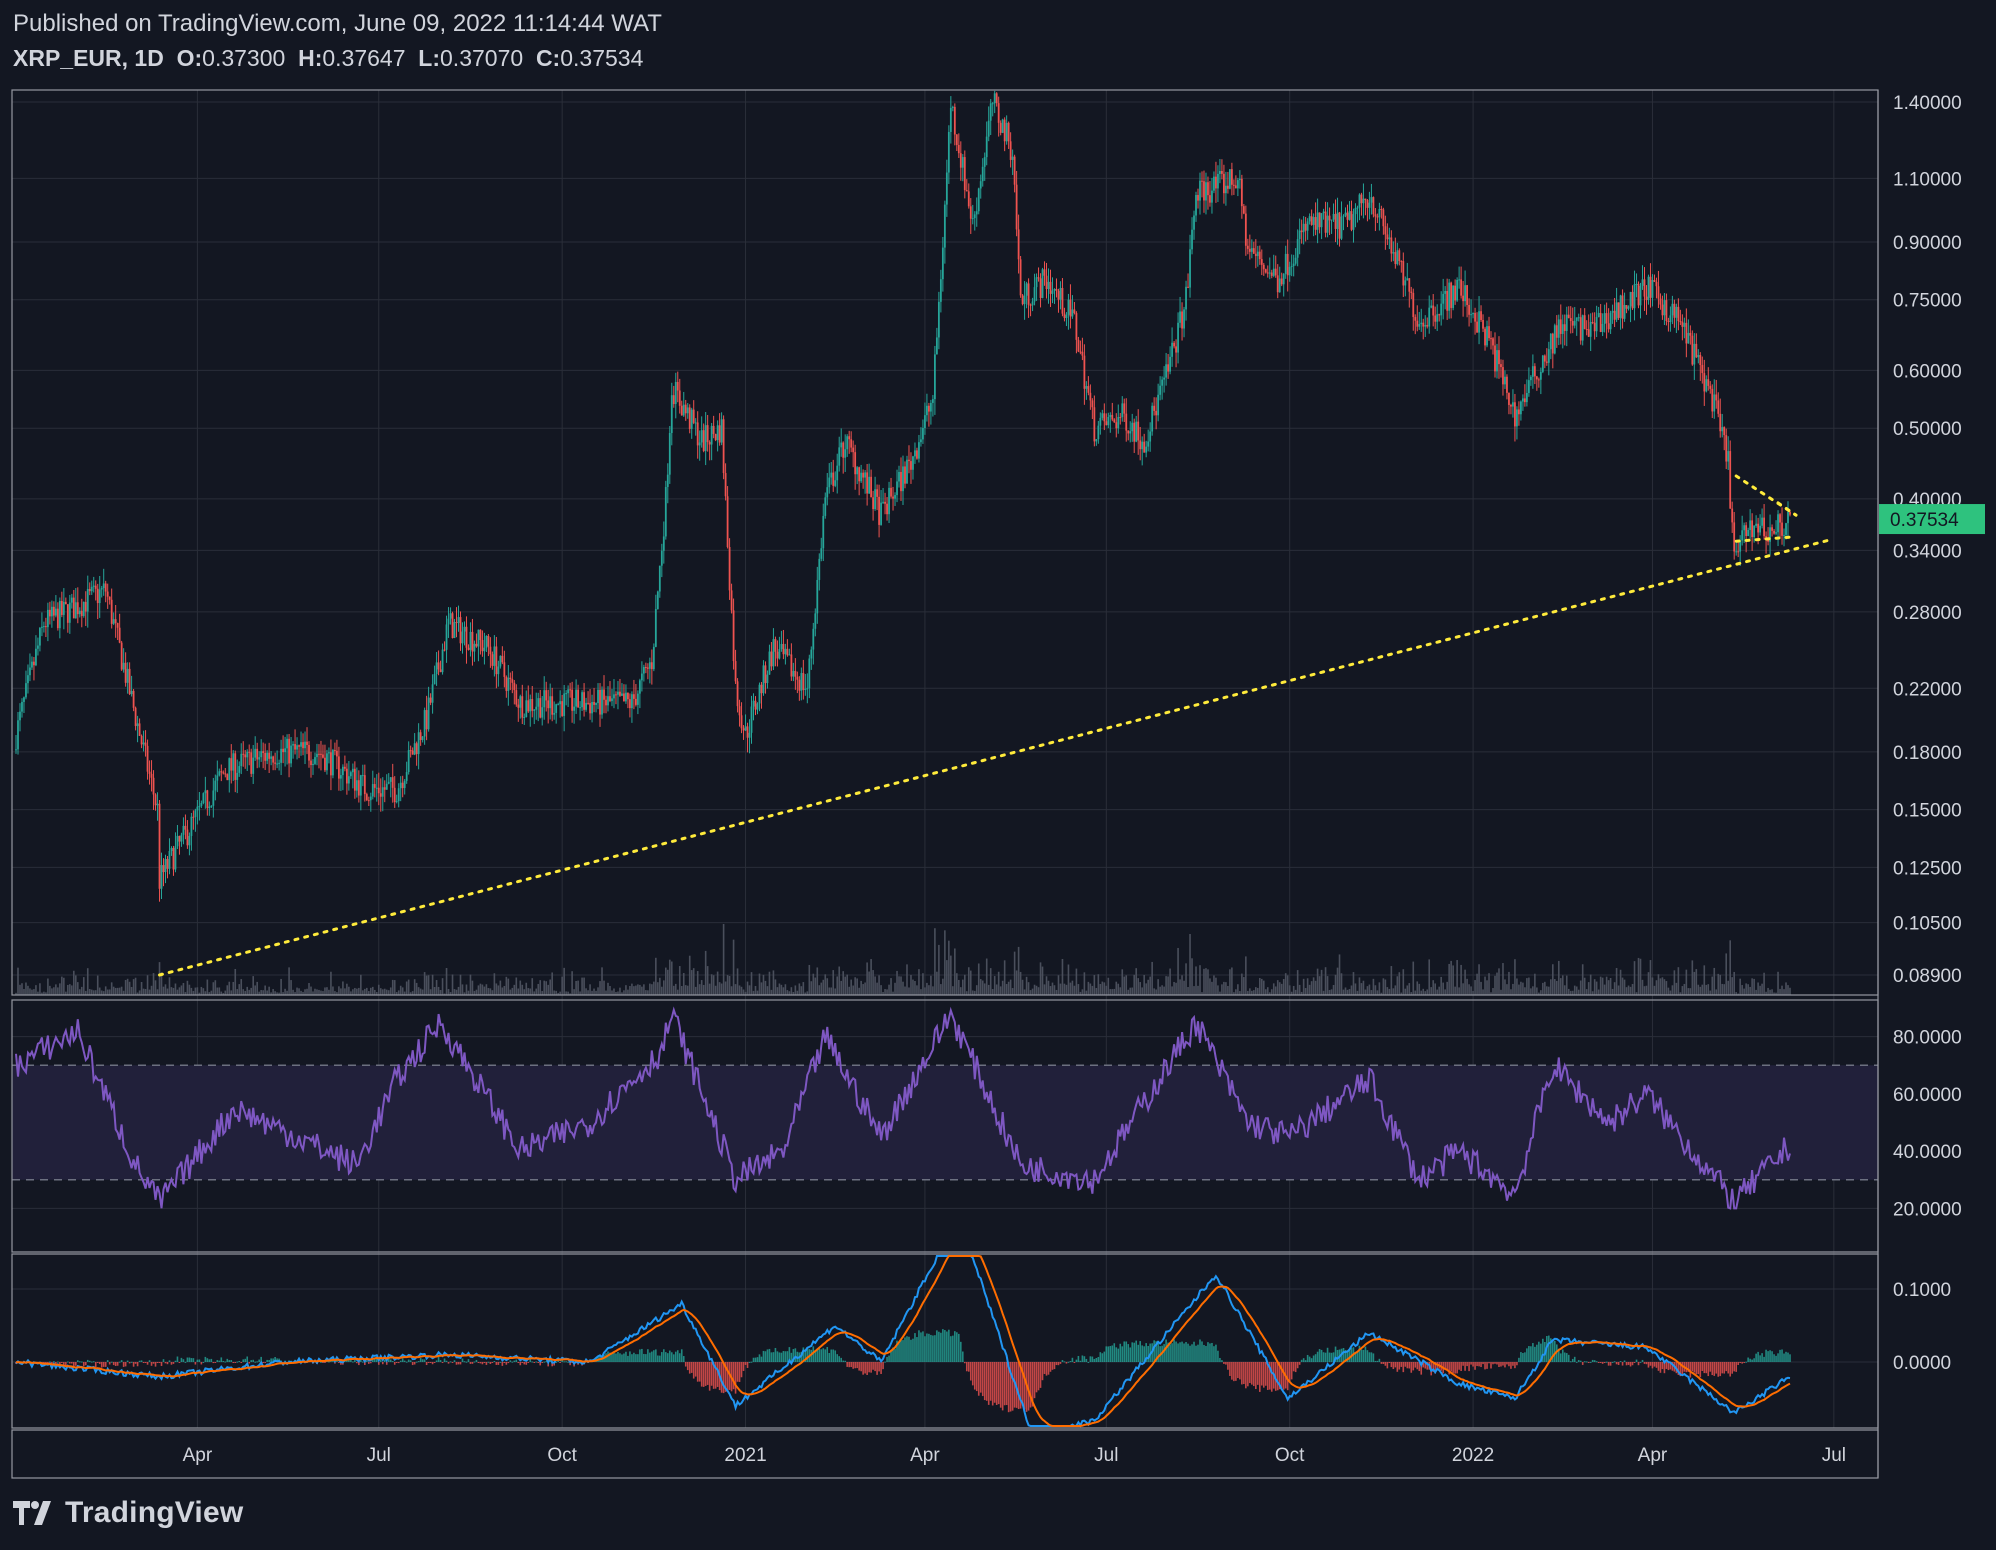  I want to click on symbol-label: XRP_EUR, 1D, so click(88, 58).